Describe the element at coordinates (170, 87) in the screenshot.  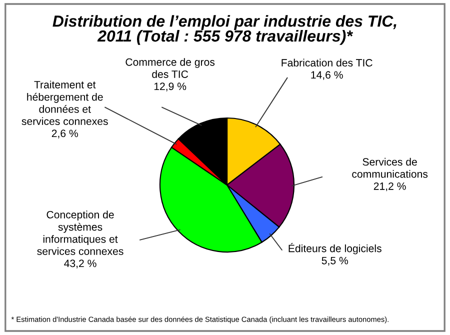
I see `data-label: 12,9 %` at that location.